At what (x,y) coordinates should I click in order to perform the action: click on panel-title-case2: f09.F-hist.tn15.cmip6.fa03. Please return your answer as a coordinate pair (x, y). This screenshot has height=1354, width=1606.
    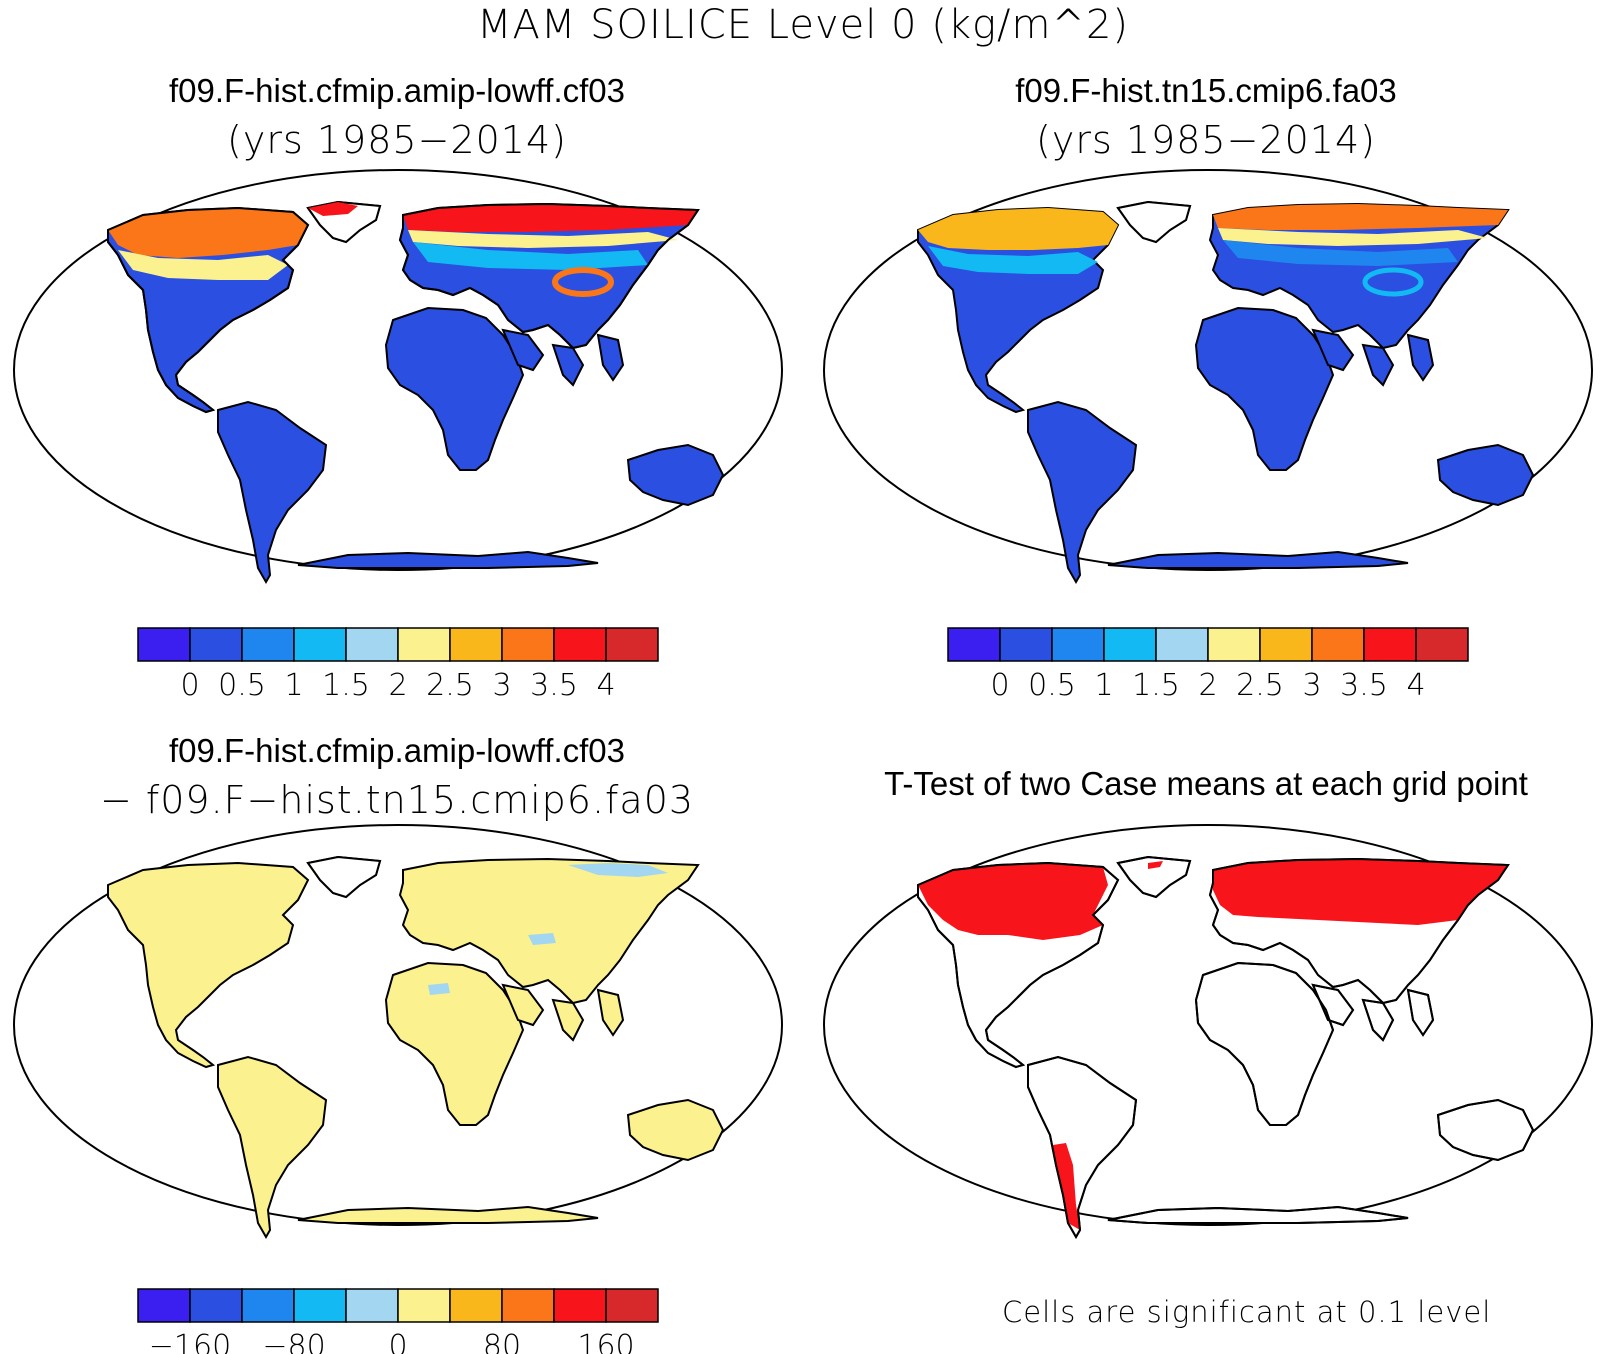
    Looking at the image, I should click on (1206, 90).